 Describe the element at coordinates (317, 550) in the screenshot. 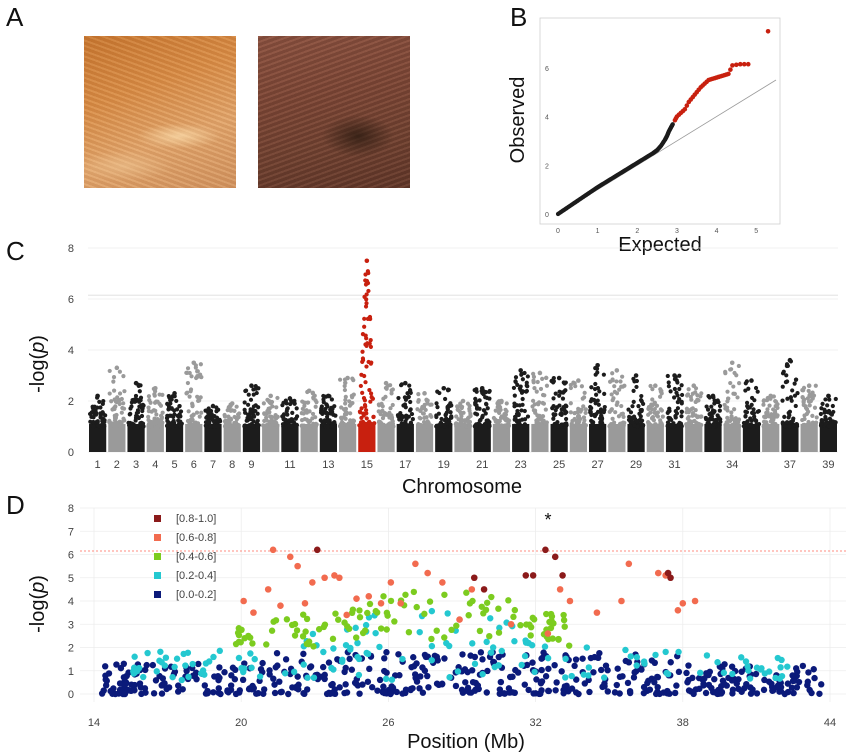

I see `regional-point-ld-0.8-1.0` at that location.